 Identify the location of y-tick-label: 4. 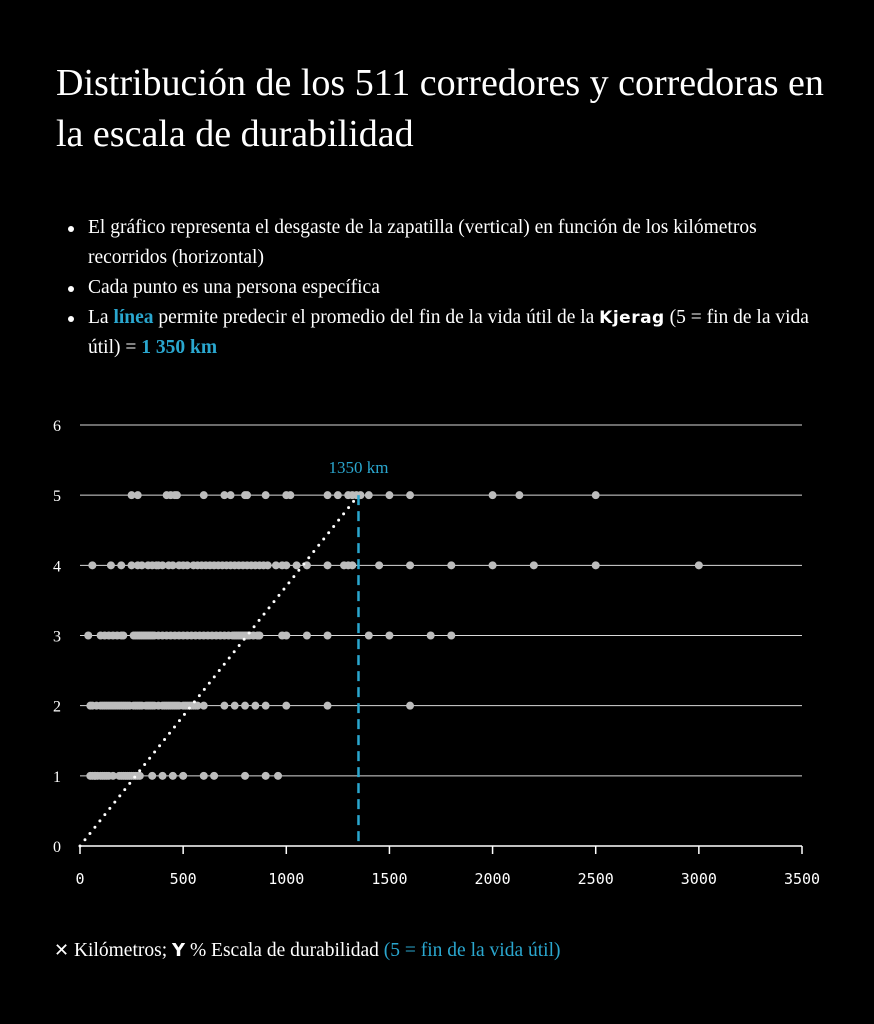
(57, 566).